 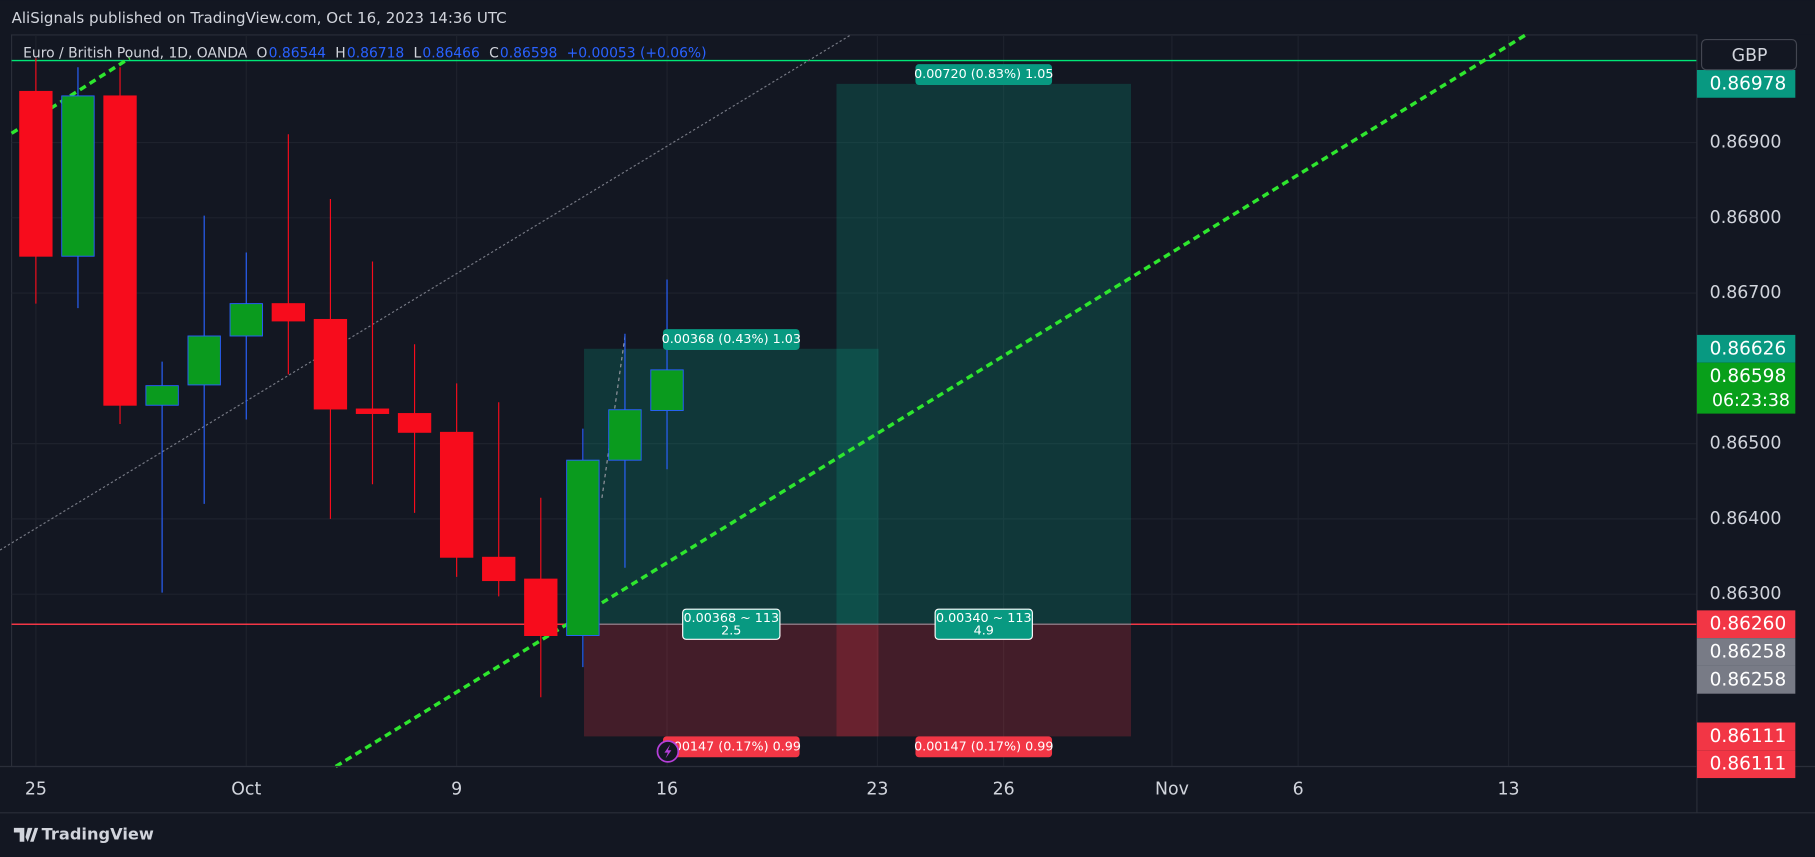 I want to click on price-badge-label: 0.86260, so click(x=1748, y=624).